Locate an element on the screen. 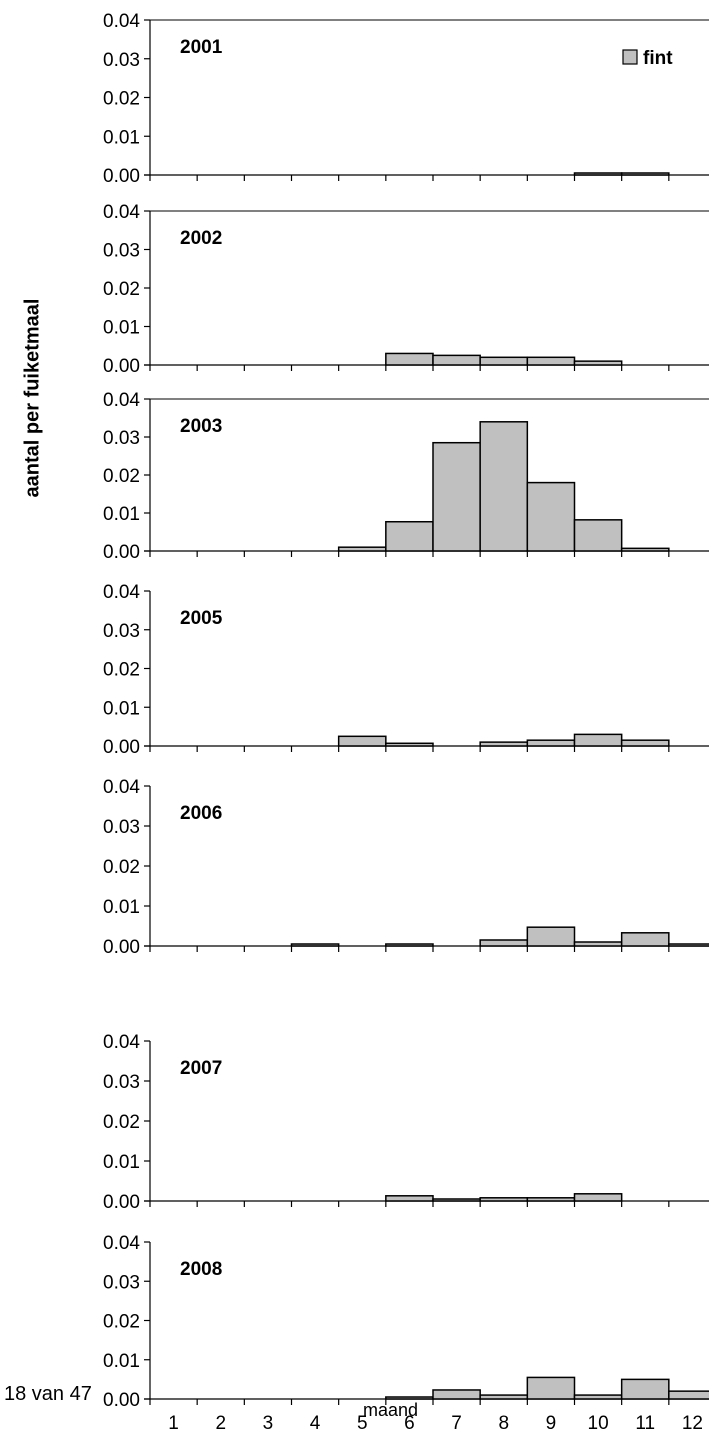  x-tick-label: 10 is located at coordinates (598, 1423).